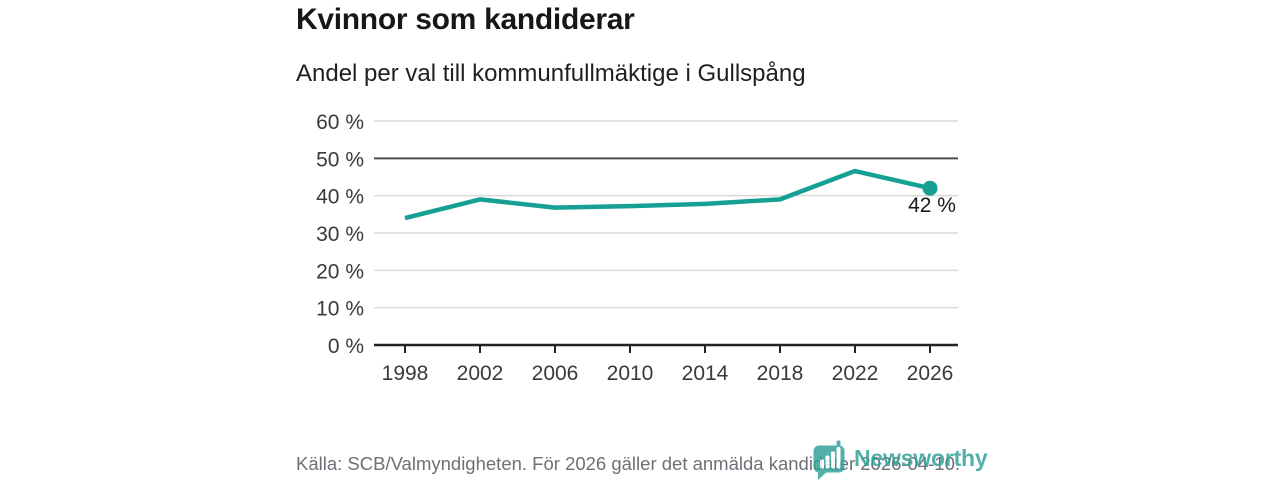  Describe the element at coordinates (480, 373) in the screenshot. I see `x-tick-label: 2002` at that location.